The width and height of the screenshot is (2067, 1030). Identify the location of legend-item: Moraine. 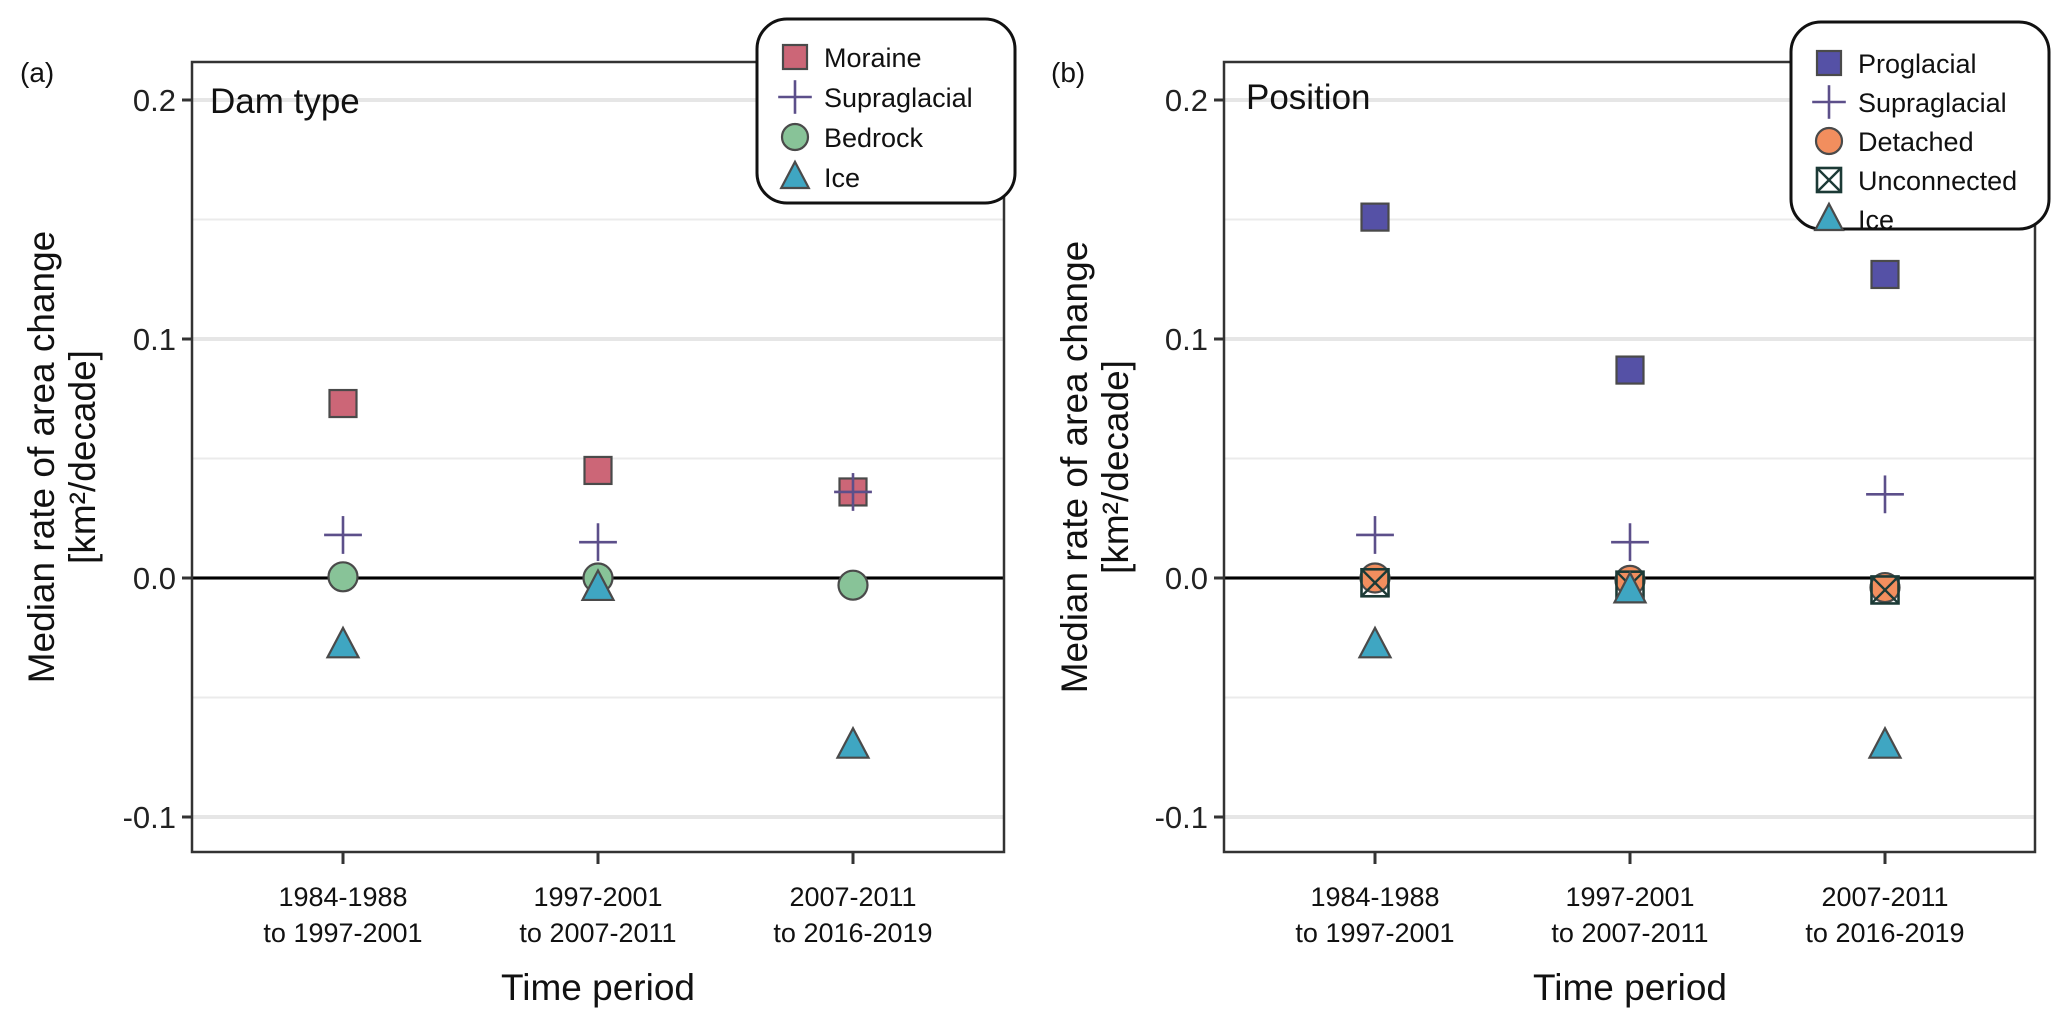
(851, 58).